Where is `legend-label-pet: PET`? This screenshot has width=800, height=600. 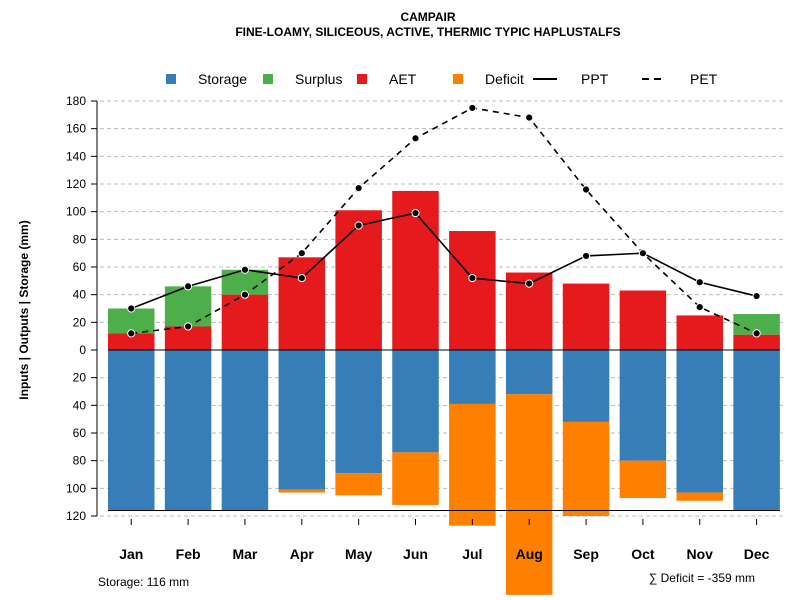
legend-label-pet: PET is located at coordinates (704, 79).